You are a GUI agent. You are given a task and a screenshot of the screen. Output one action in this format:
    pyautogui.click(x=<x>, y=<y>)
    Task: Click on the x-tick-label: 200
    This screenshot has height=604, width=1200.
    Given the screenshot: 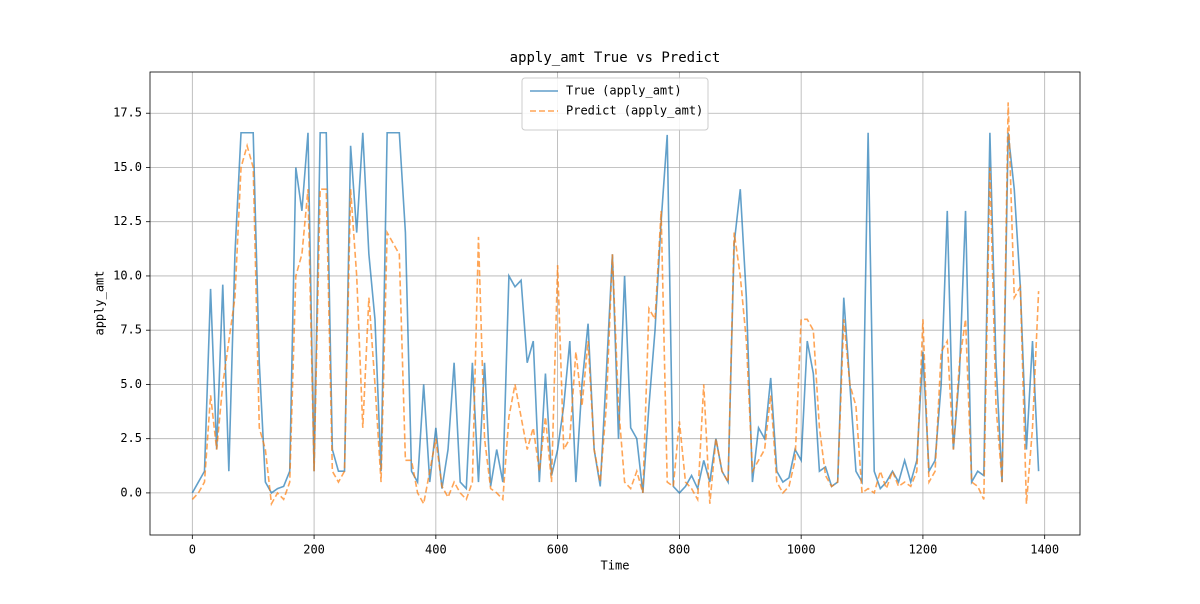 What is the action you would take?
    pyautogui.click(x=314, y=550)
    